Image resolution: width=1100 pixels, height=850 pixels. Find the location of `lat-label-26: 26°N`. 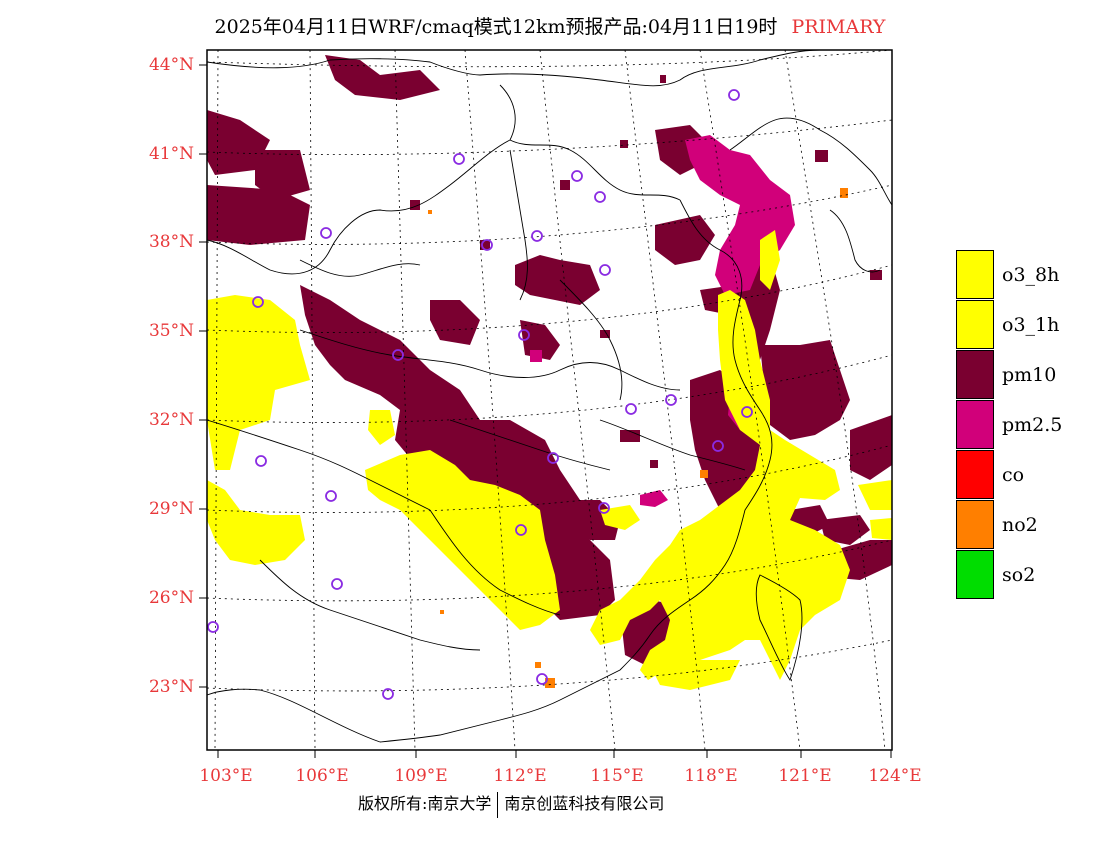

lat-label-26: 26°N is located at coordinates (171, 598).